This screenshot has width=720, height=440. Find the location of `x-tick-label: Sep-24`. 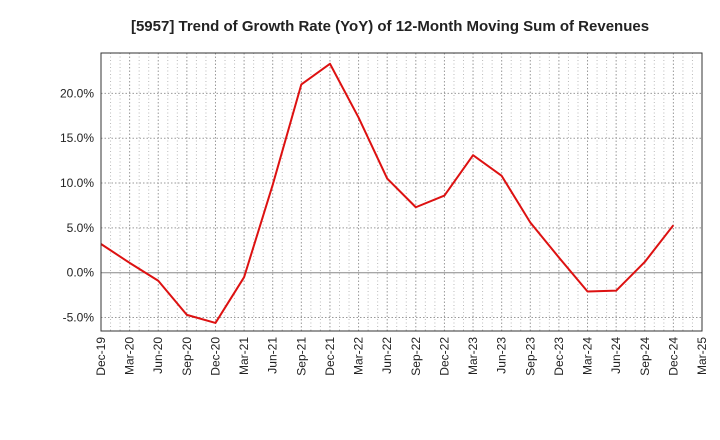

x-tick-label: Sep-24 is located at coordinates (645, 356).